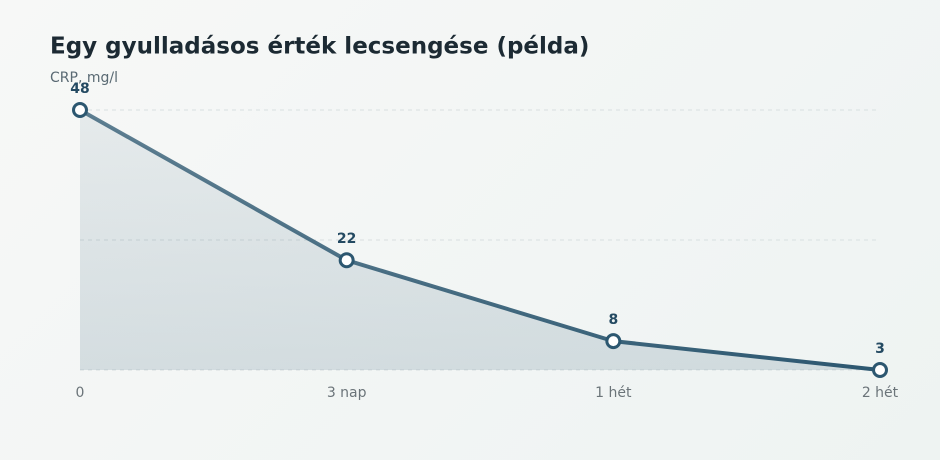 The image size is (940, 460). What do you see at coordinates (880, 349) in the screenshot?
I see `value-label: 3` at bounding box center [880, 349].